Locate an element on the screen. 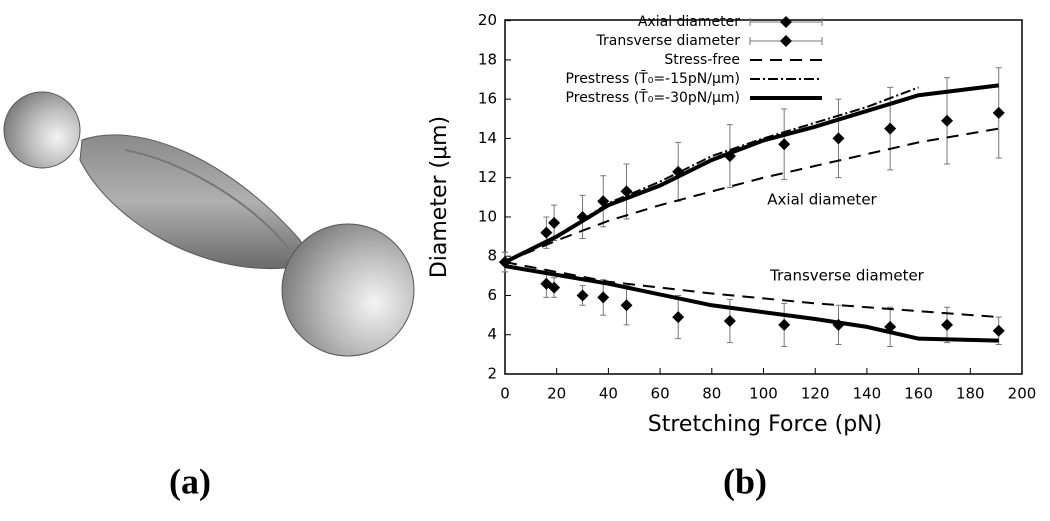 This screenshot has height=521, width=1050. x-tick-label: 40 is located at coordinates (608, 394).